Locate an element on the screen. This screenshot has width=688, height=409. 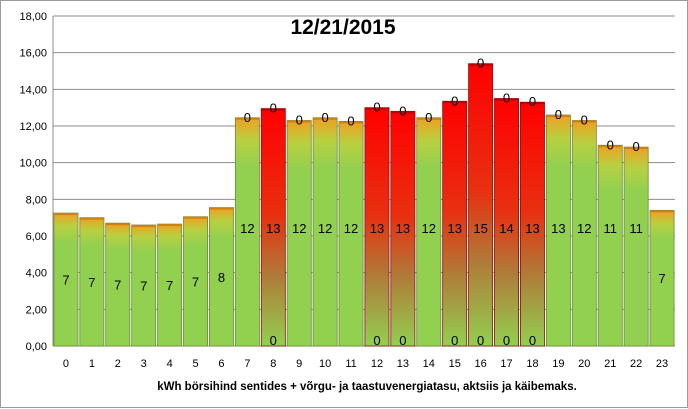
x-tick-label: 6 is located at coordinates (221, 364).